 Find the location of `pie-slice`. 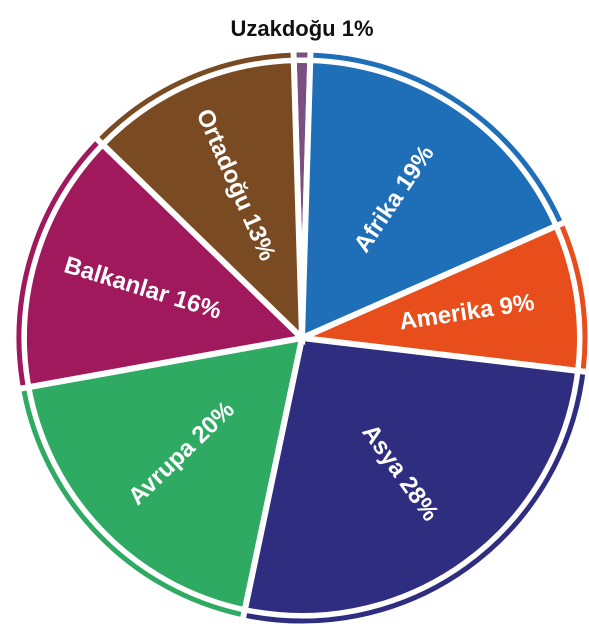

pie-slice is located at coordinates (436, 298).